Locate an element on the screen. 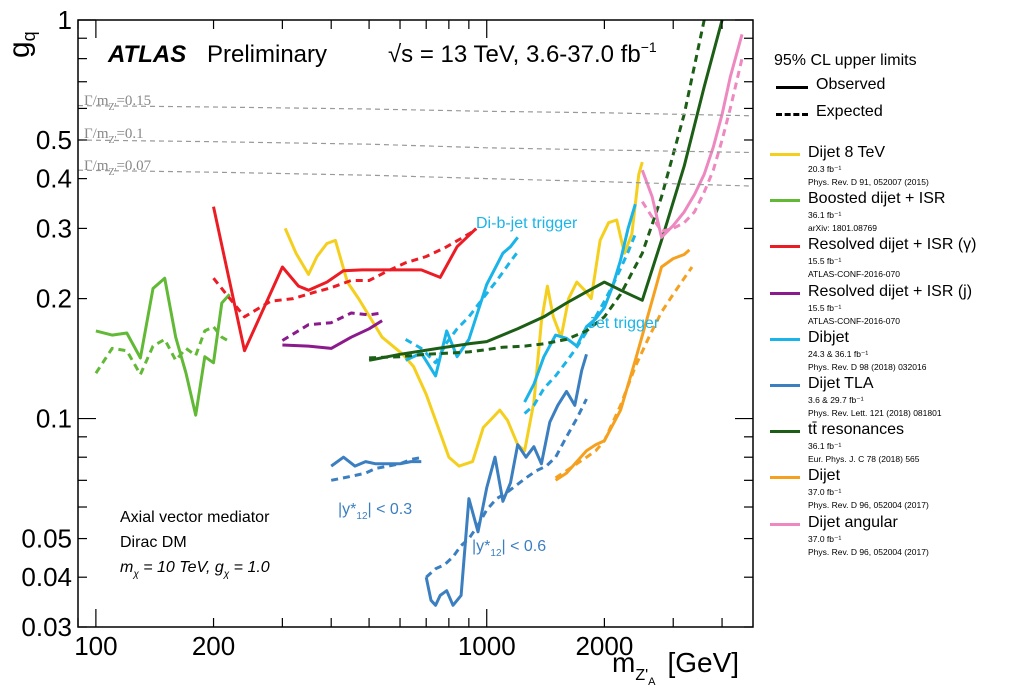 The width and height of the screenshot is (1024, 698). legend-label: Dijet is located at coordinates (824, 476).